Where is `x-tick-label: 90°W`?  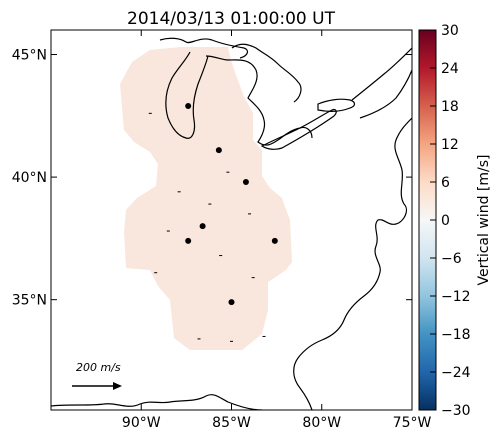 x-tick-label: 90°W is located at coordinates (141, 423).